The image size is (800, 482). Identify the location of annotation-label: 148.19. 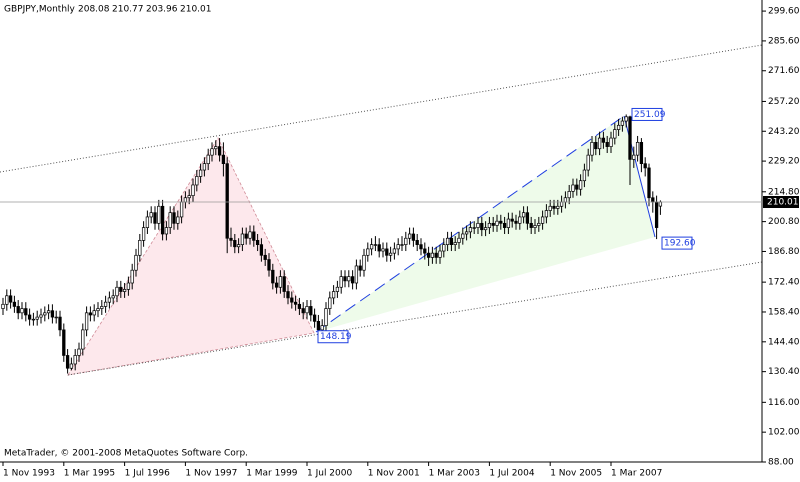
(336, 337).